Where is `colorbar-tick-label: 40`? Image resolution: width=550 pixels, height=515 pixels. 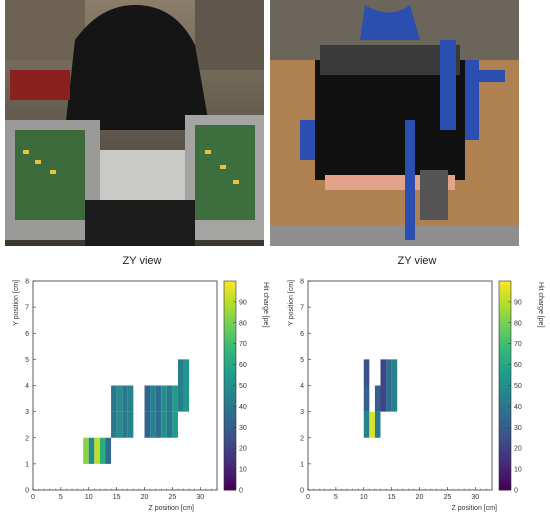
colorbar-tick-label: 40 is located at coordinates (243, 407).